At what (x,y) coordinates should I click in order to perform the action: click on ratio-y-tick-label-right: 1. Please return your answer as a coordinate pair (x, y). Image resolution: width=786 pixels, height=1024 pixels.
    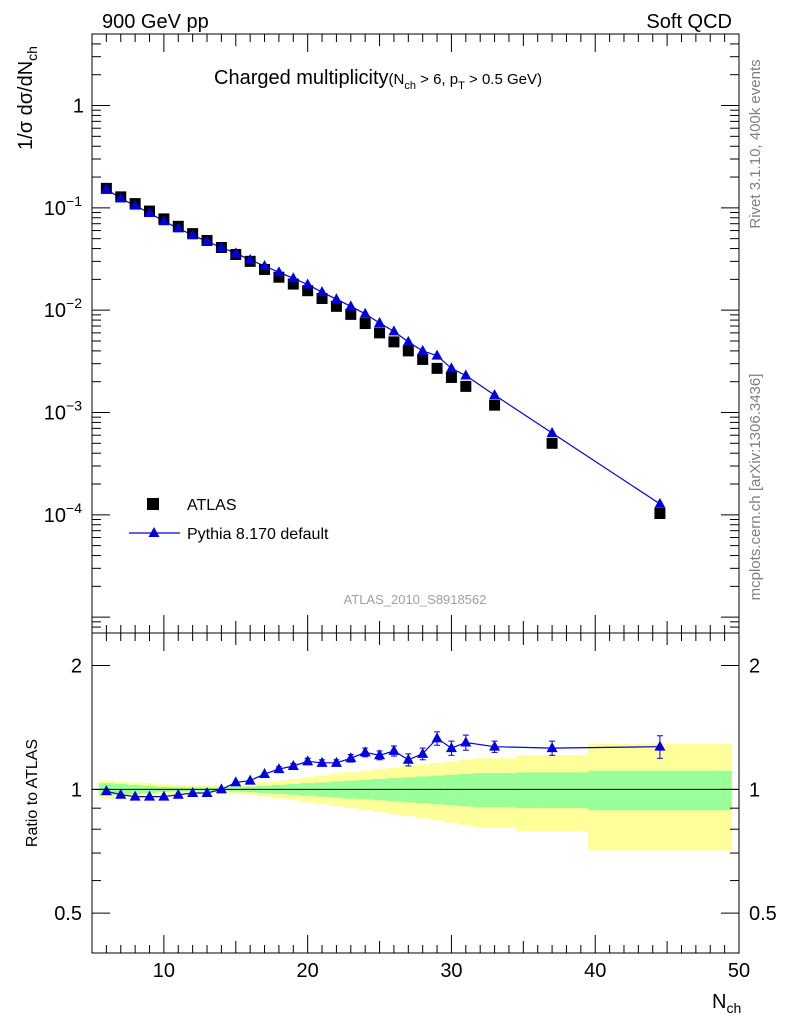
    Looking at the image, I should click on (754, 790).